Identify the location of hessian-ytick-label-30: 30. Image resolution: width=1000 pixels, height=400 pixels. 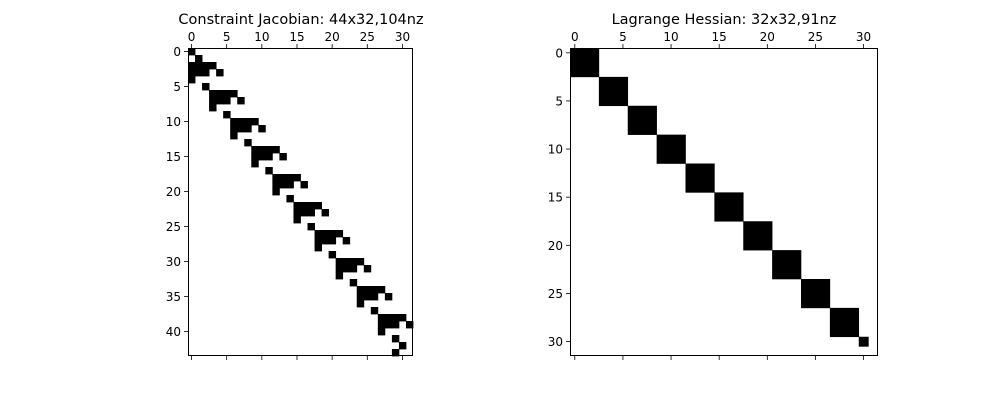
(555, 342).